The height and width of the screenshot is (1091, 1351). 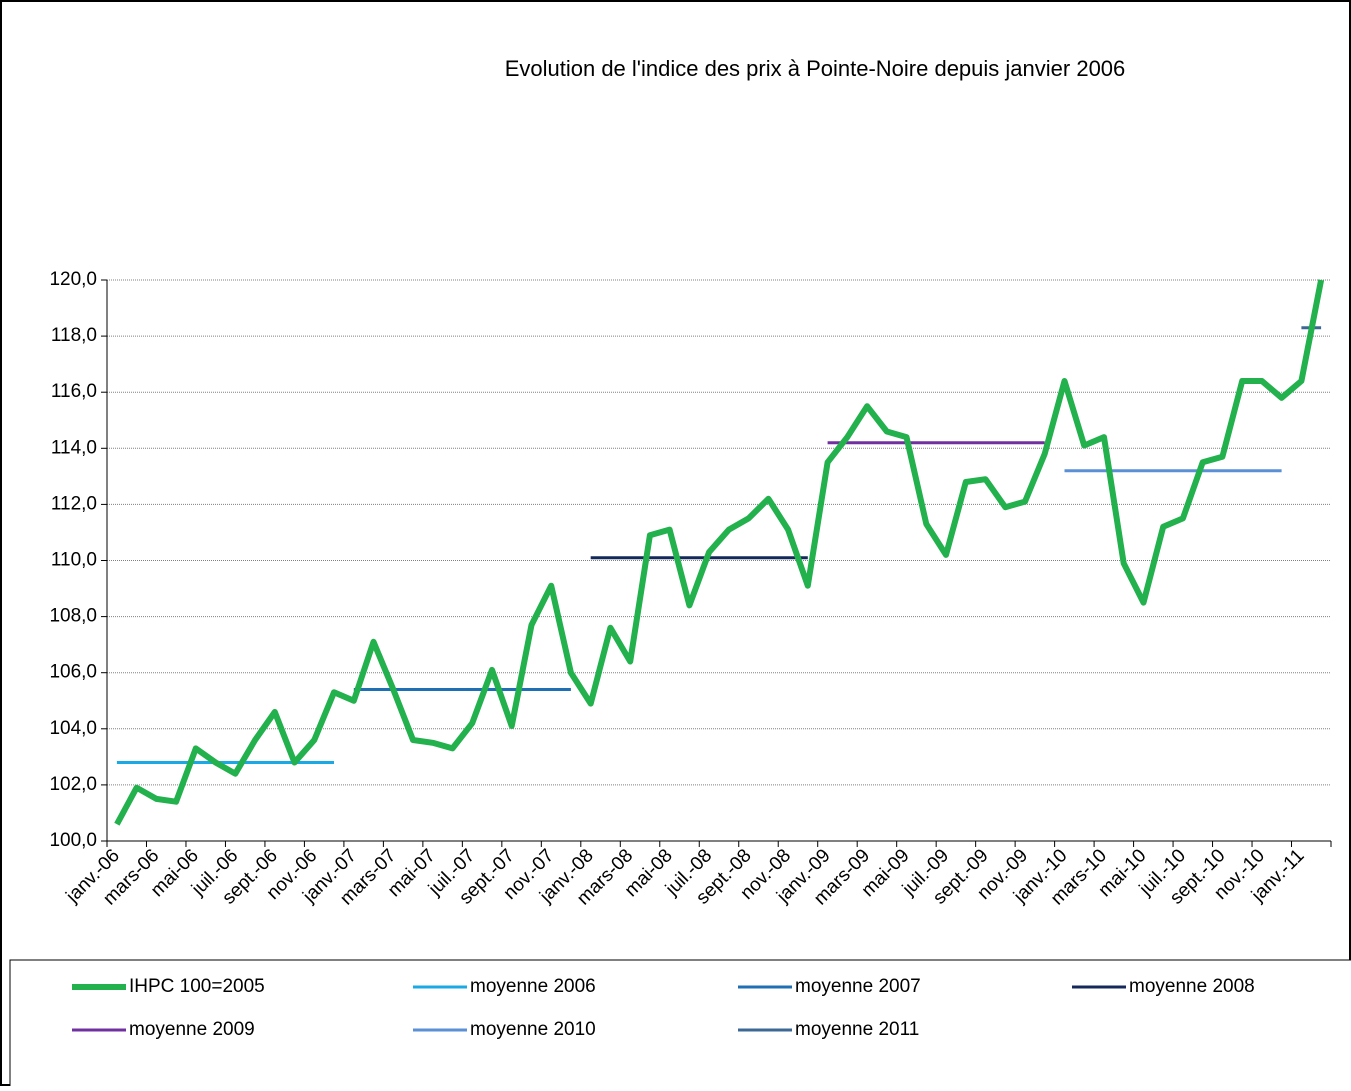 I want to click on y-tick-label: 114,0, so click(x=74, y=447).